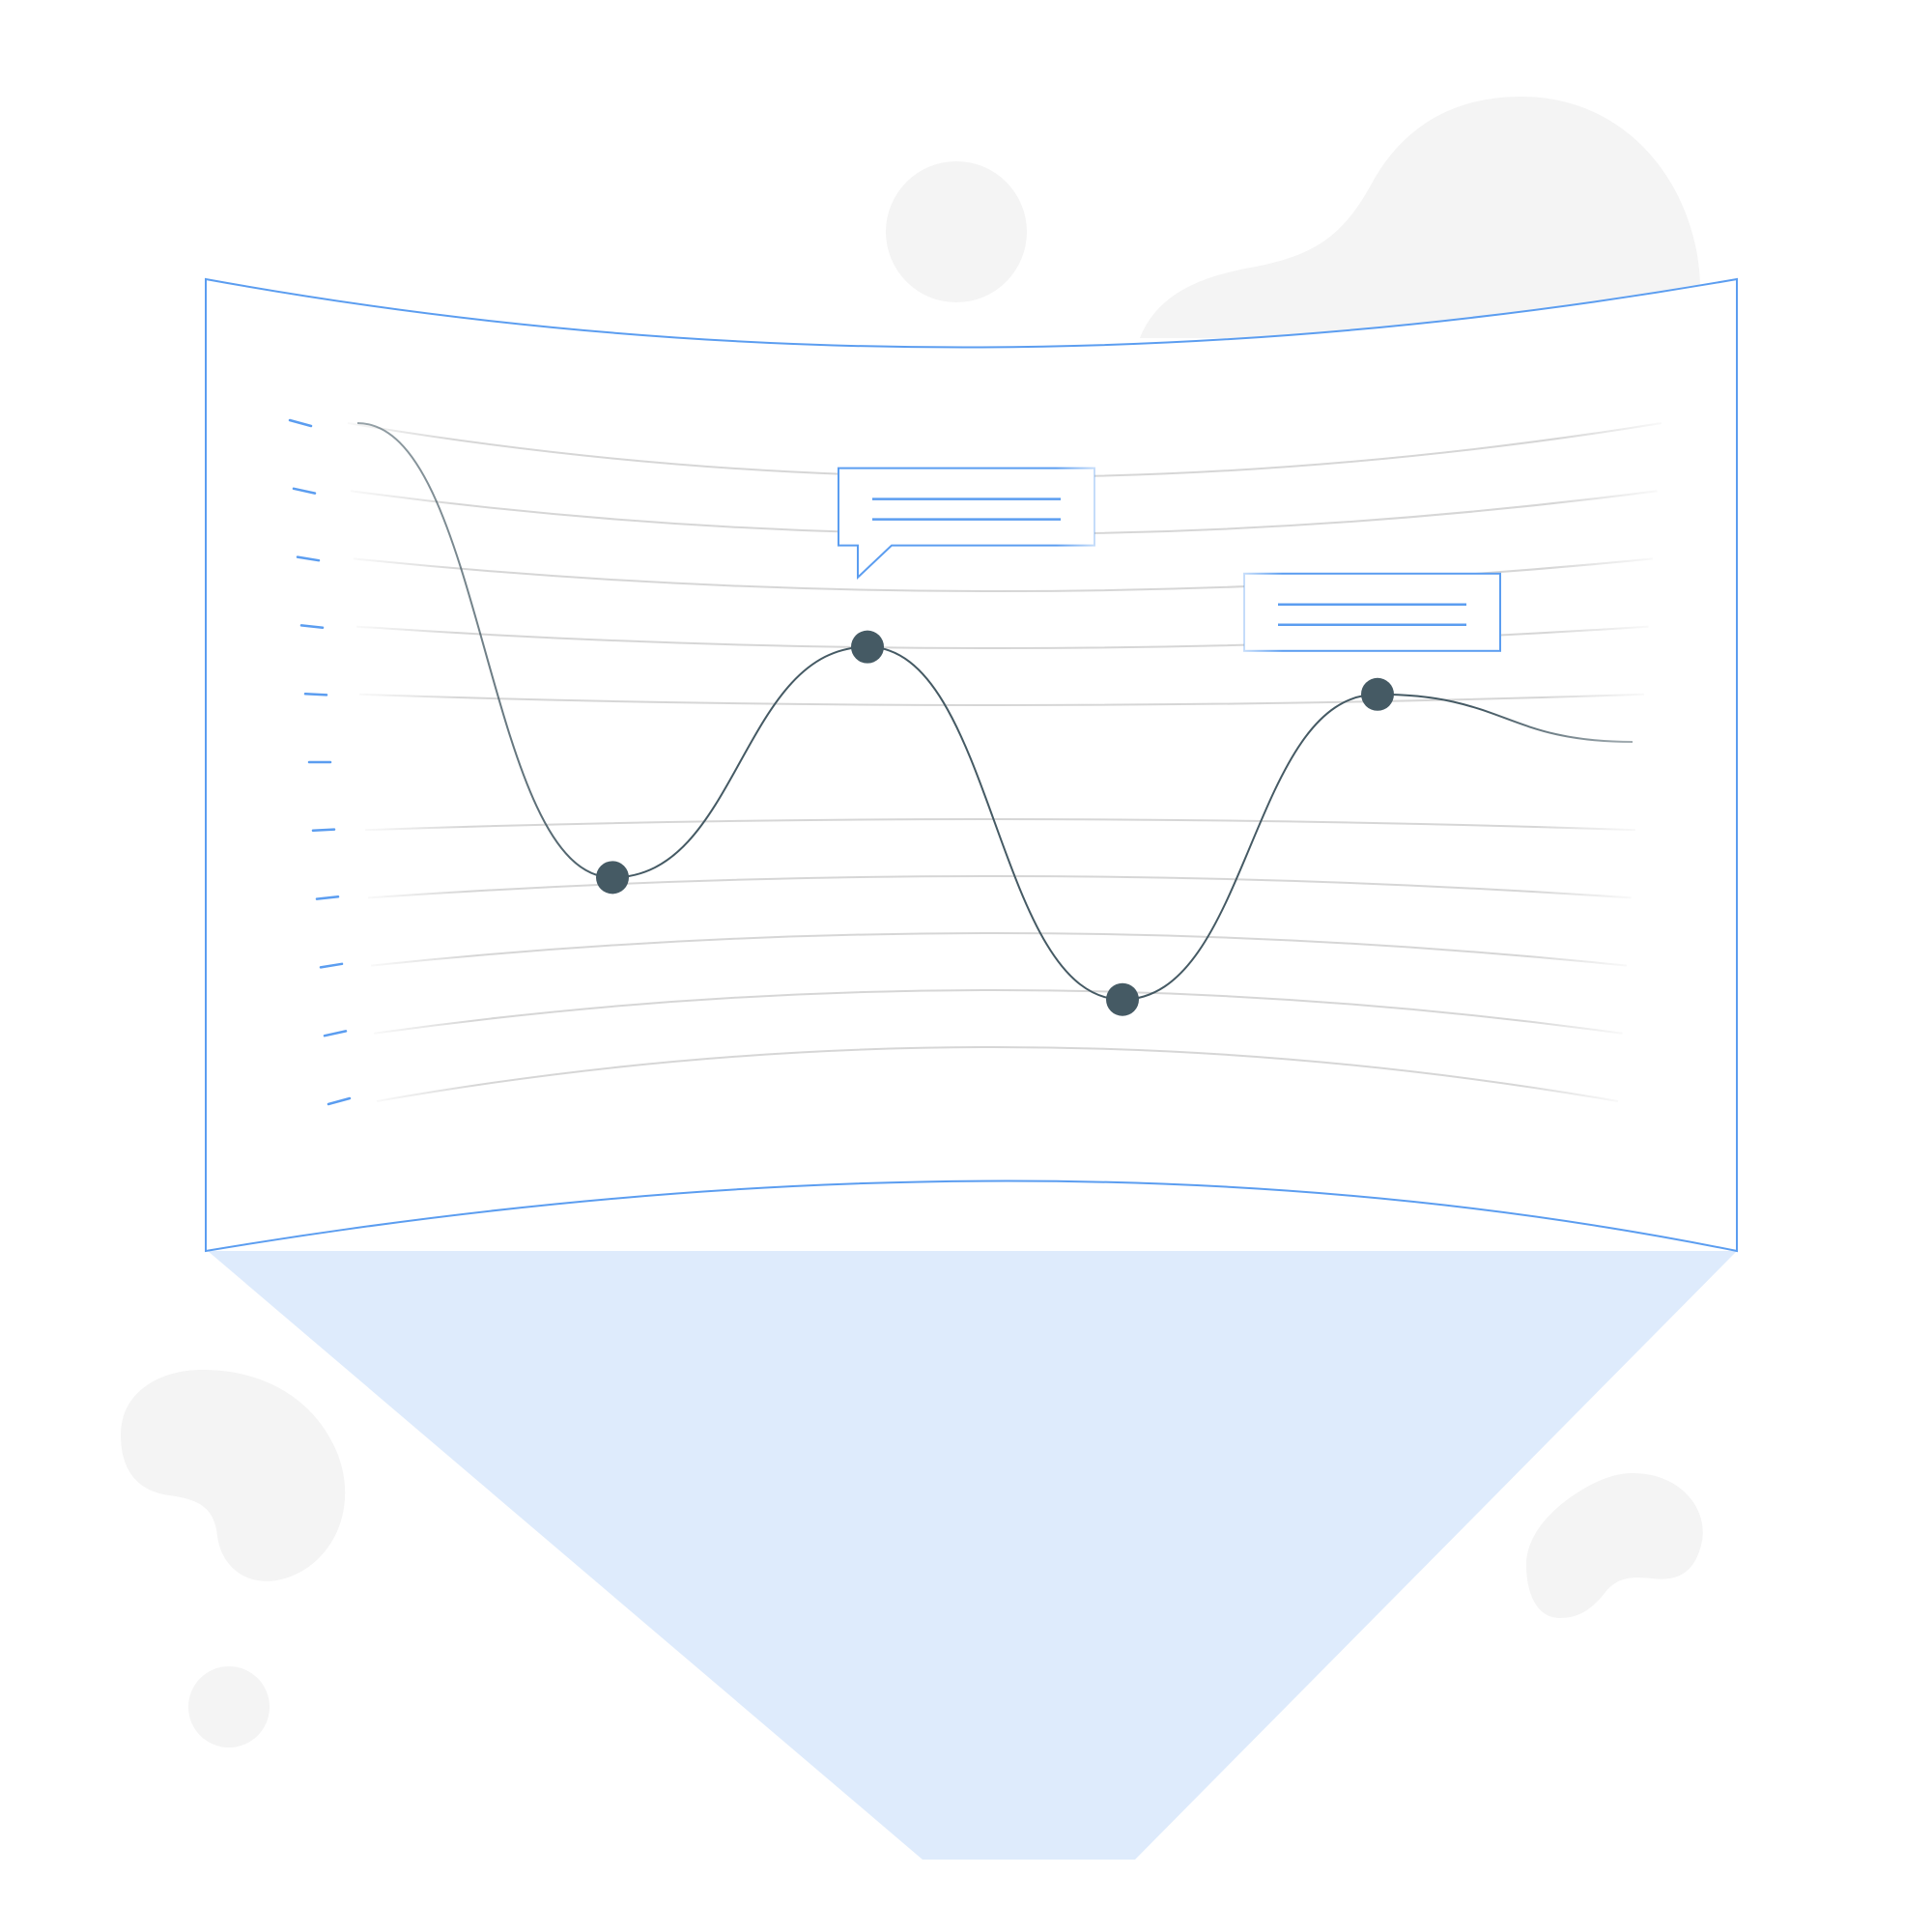  What do you see at coordinates (233, 1475) in the screenshot?
I see `blob-bottom-left` at bounding box center [233, 1475].